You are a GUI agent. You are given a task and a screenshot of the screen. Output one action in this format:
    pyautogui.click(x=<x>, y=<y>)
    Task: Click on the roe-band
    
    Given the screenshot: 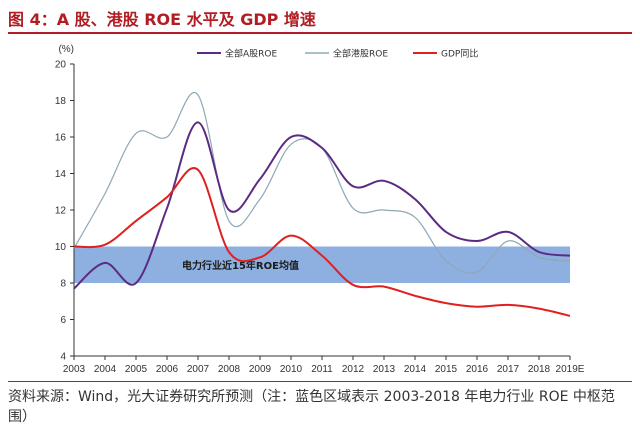 What is the action you would take?
    pyautogui.click(x=322, y=264)
    